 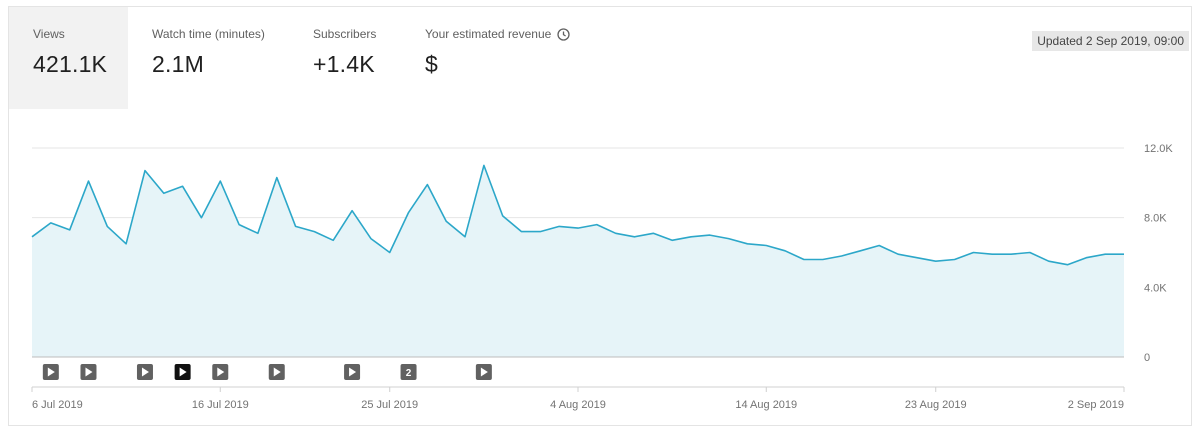 What do you see at coordinates (1147, 358) in the screenshot?
I see `y-tick-label: 0` at bounding box center [1147, 358].